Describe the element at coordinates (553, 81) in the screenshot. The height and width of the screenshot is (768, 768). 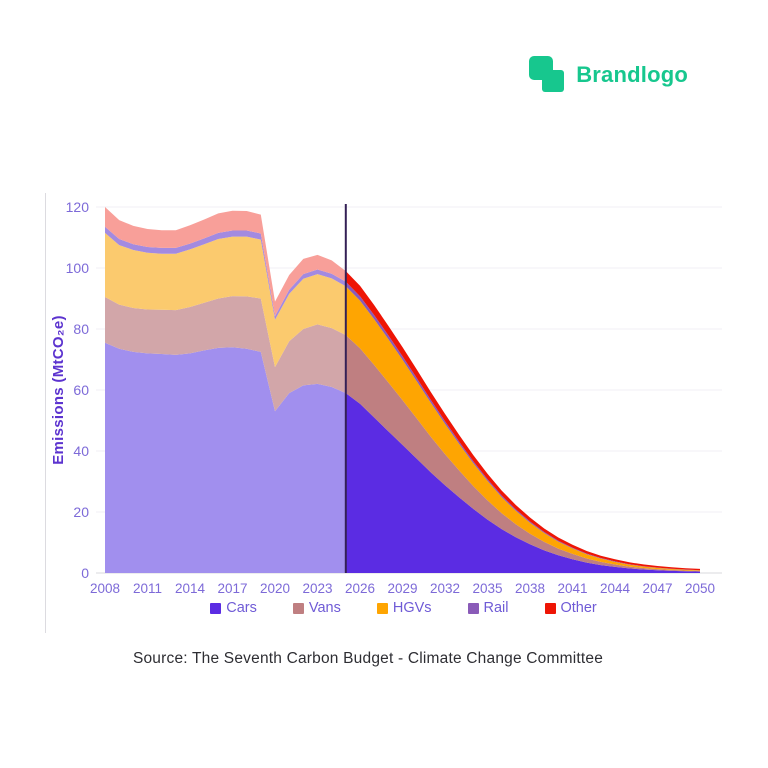
I see `logo-square-bottom` at that location.